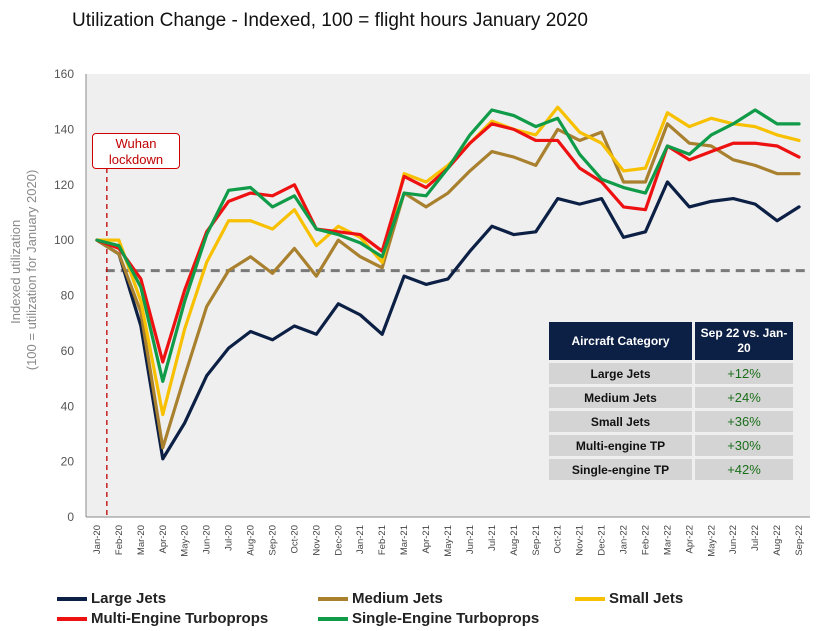 This screenshot has width=832, height=631. Describe the element at coordinates (646, 598) in the screenshot. I see `legend-label: Small Jets` at that location.